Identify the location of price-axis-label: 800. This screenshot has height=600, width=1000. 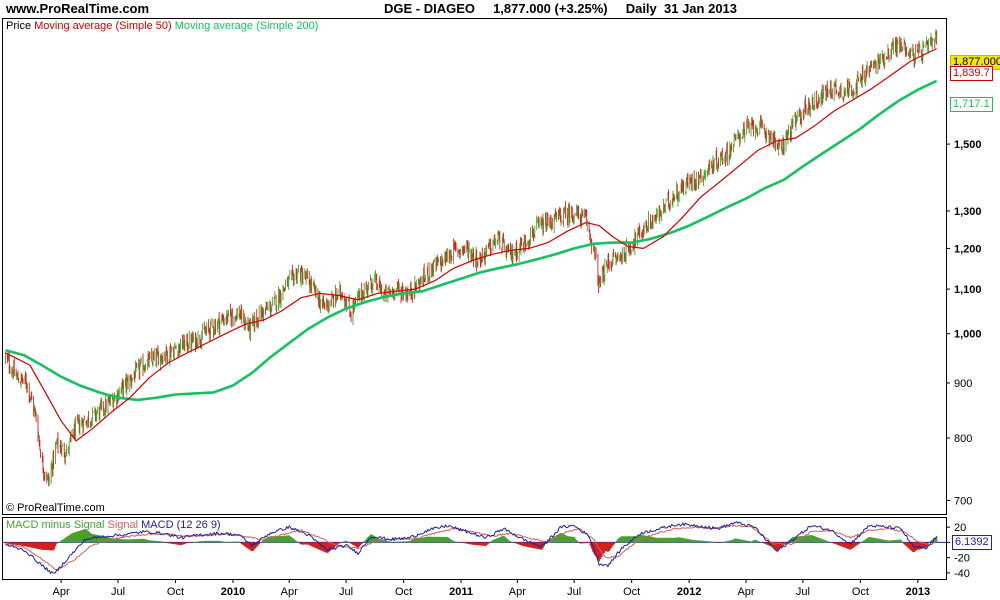
(963, 439).